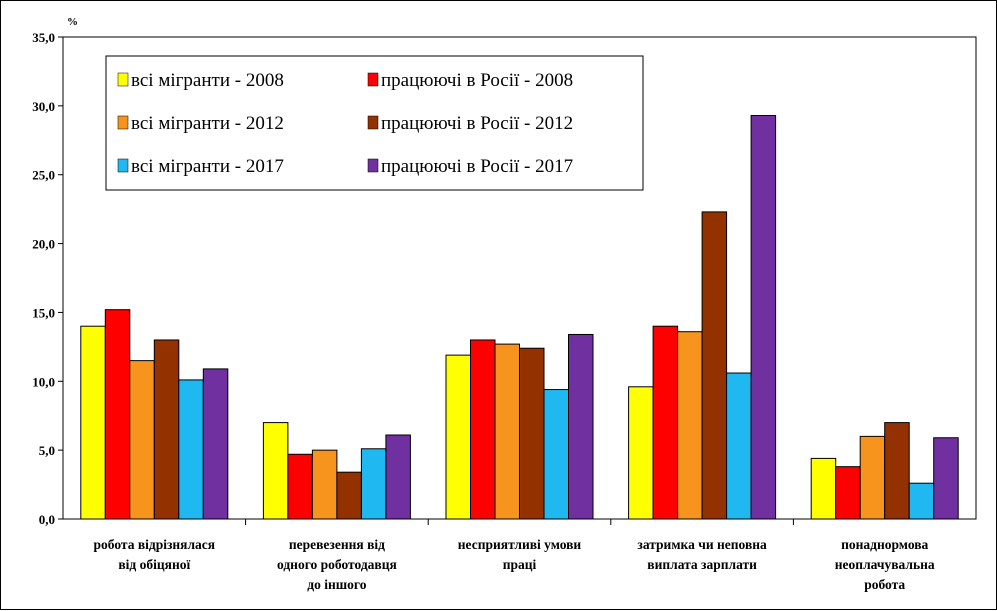 This screenshot has height=611, width=997. Describe the element at coordinates (154, 564) in the screenshot. I see `x-category-label: від обіцяної` at that location.